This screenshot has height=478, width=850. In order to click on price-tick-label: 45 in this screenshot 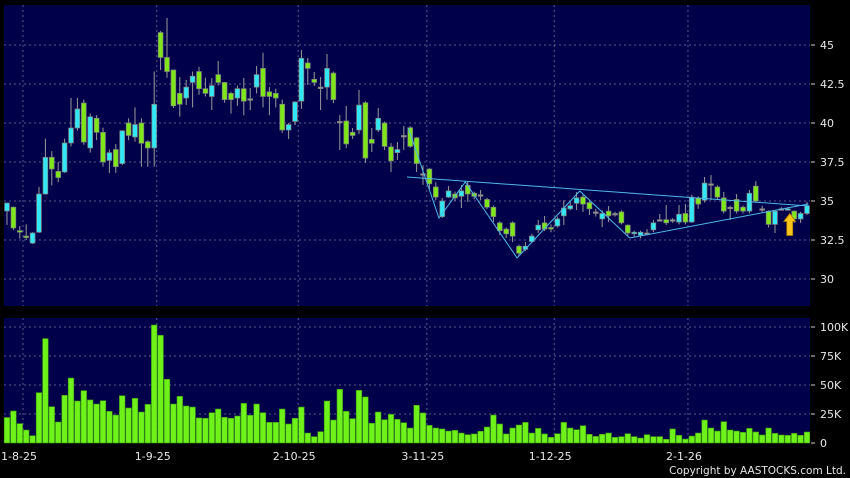, I will do `click(827, 45)`.